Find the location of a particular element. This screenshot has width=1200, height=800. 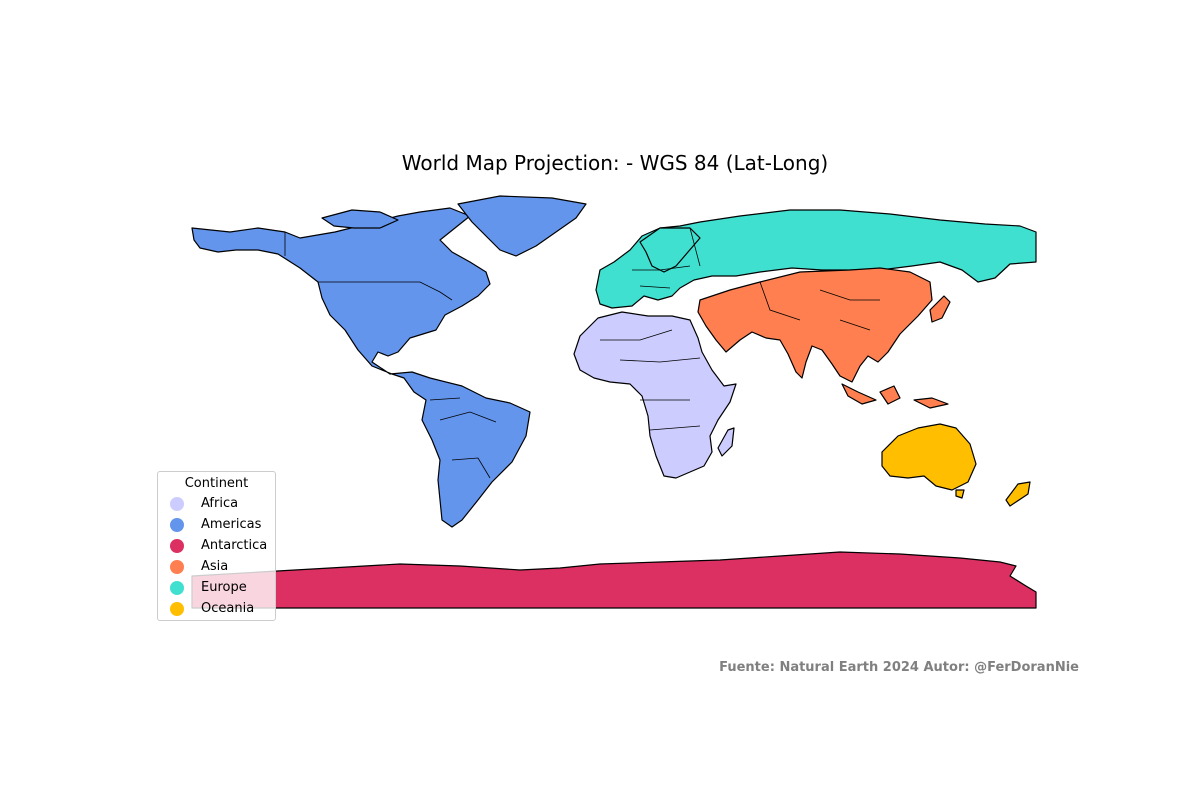

legend-title: Continent is located at coordinates (216, 483).